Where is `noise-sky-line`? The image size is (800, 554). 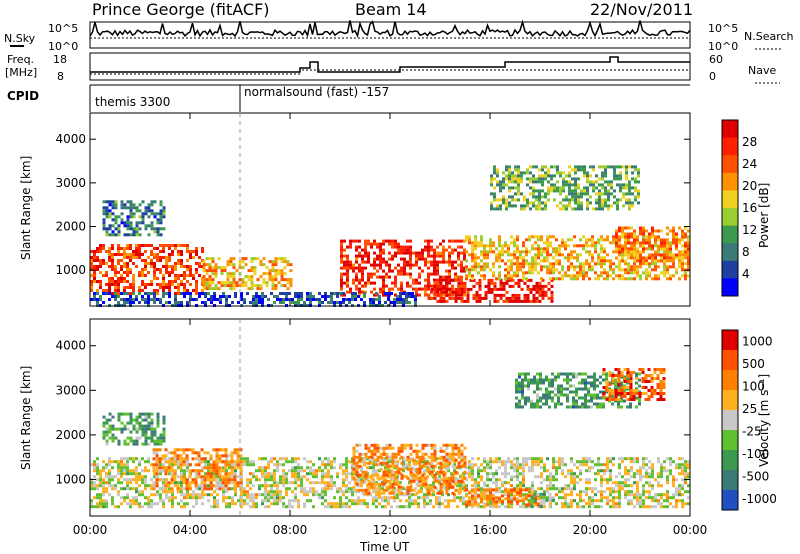
noise-sky-line is located at coordinates (390, 28).